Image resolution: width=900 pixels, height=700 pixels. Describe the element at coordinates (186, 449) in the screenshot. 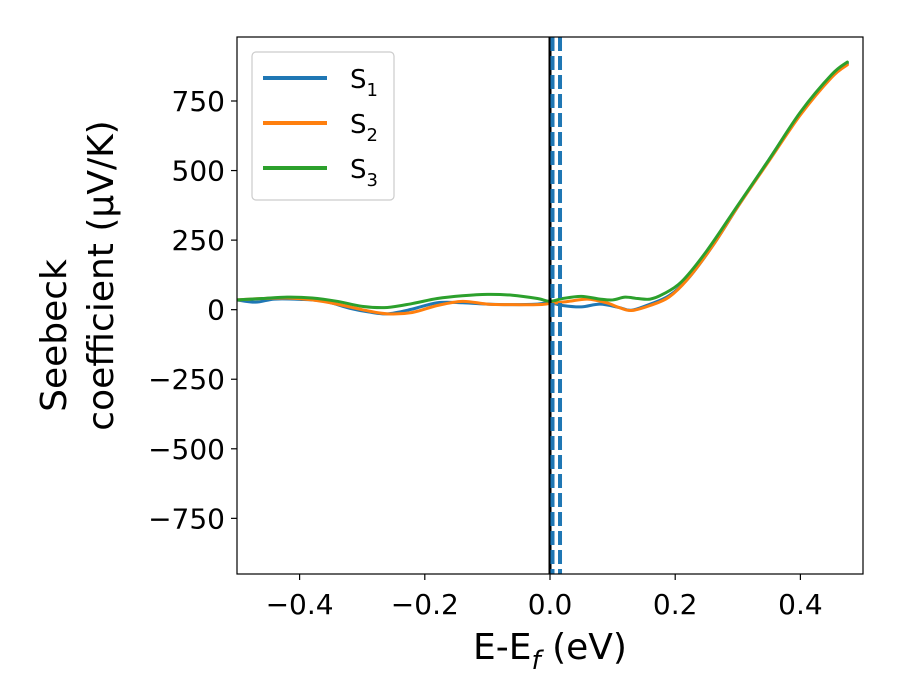

I see `y-tick-label: −500` at that location.